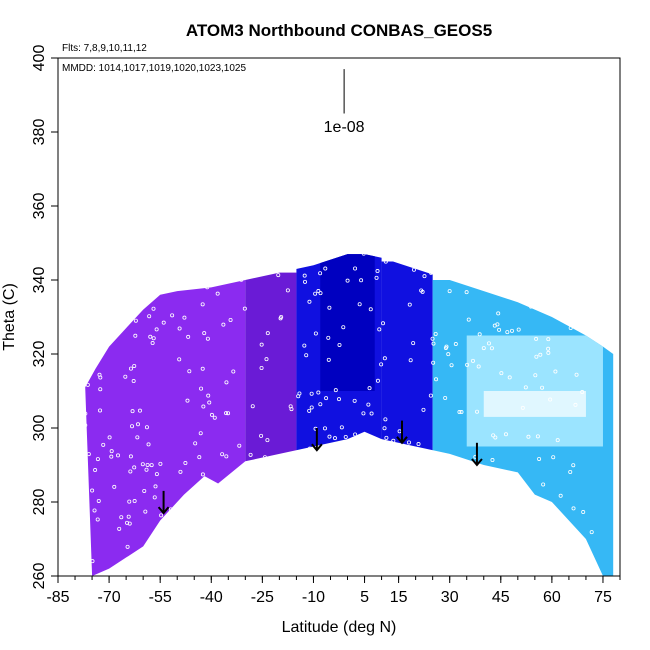  Describe the element at coordinates (211, 597) in the screenshot. I see `x-tick-label: -40` at that location.